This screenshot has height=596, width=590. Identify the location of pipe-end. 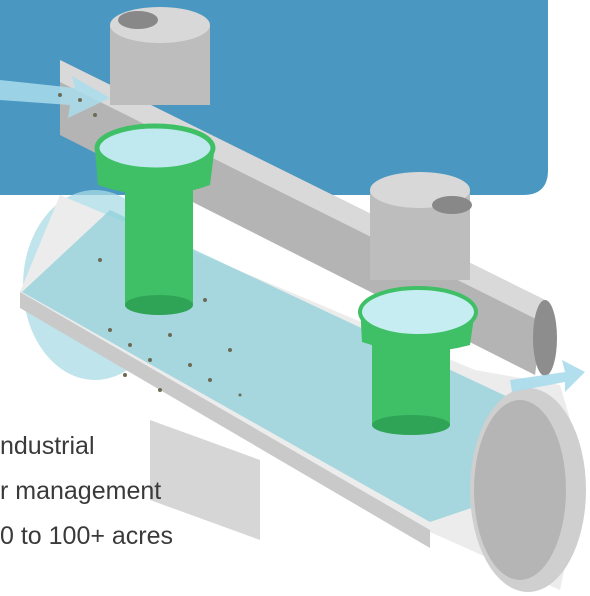
(545, 338).